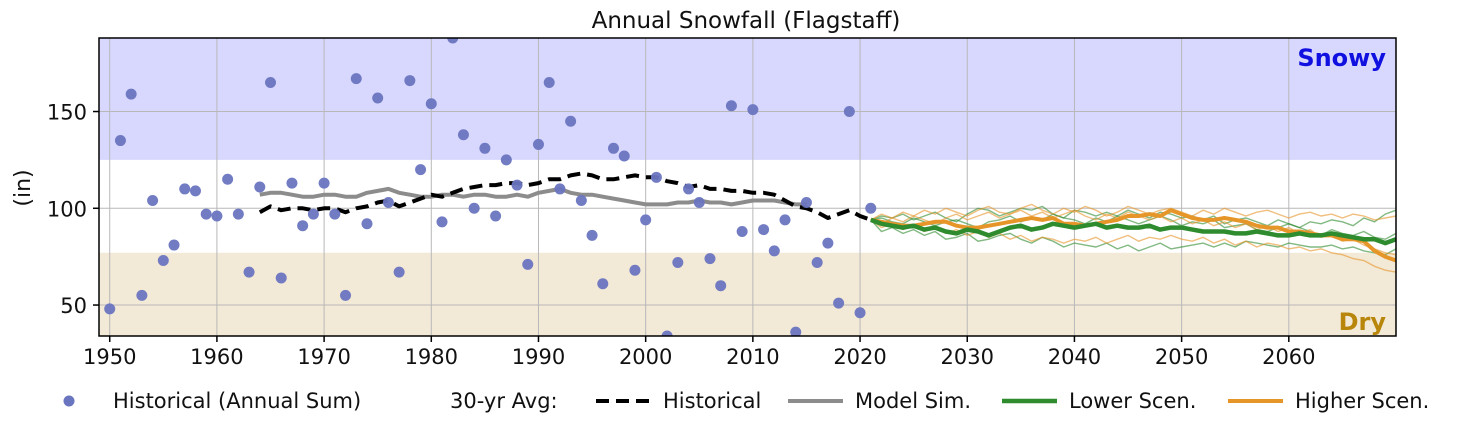  I want to click on y-tick-label: 100, so click(67, 209).